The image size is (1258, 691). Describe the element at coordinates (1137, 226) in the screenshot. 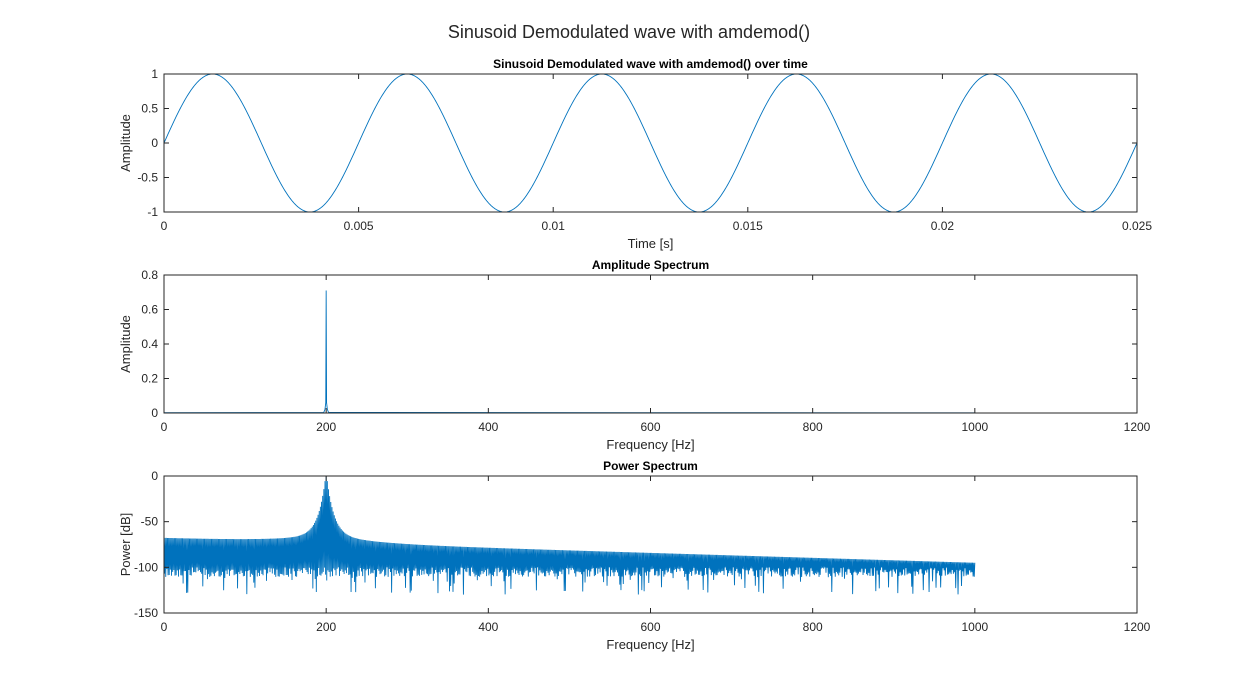

I see `x-tick-label: 0.025` at that location.